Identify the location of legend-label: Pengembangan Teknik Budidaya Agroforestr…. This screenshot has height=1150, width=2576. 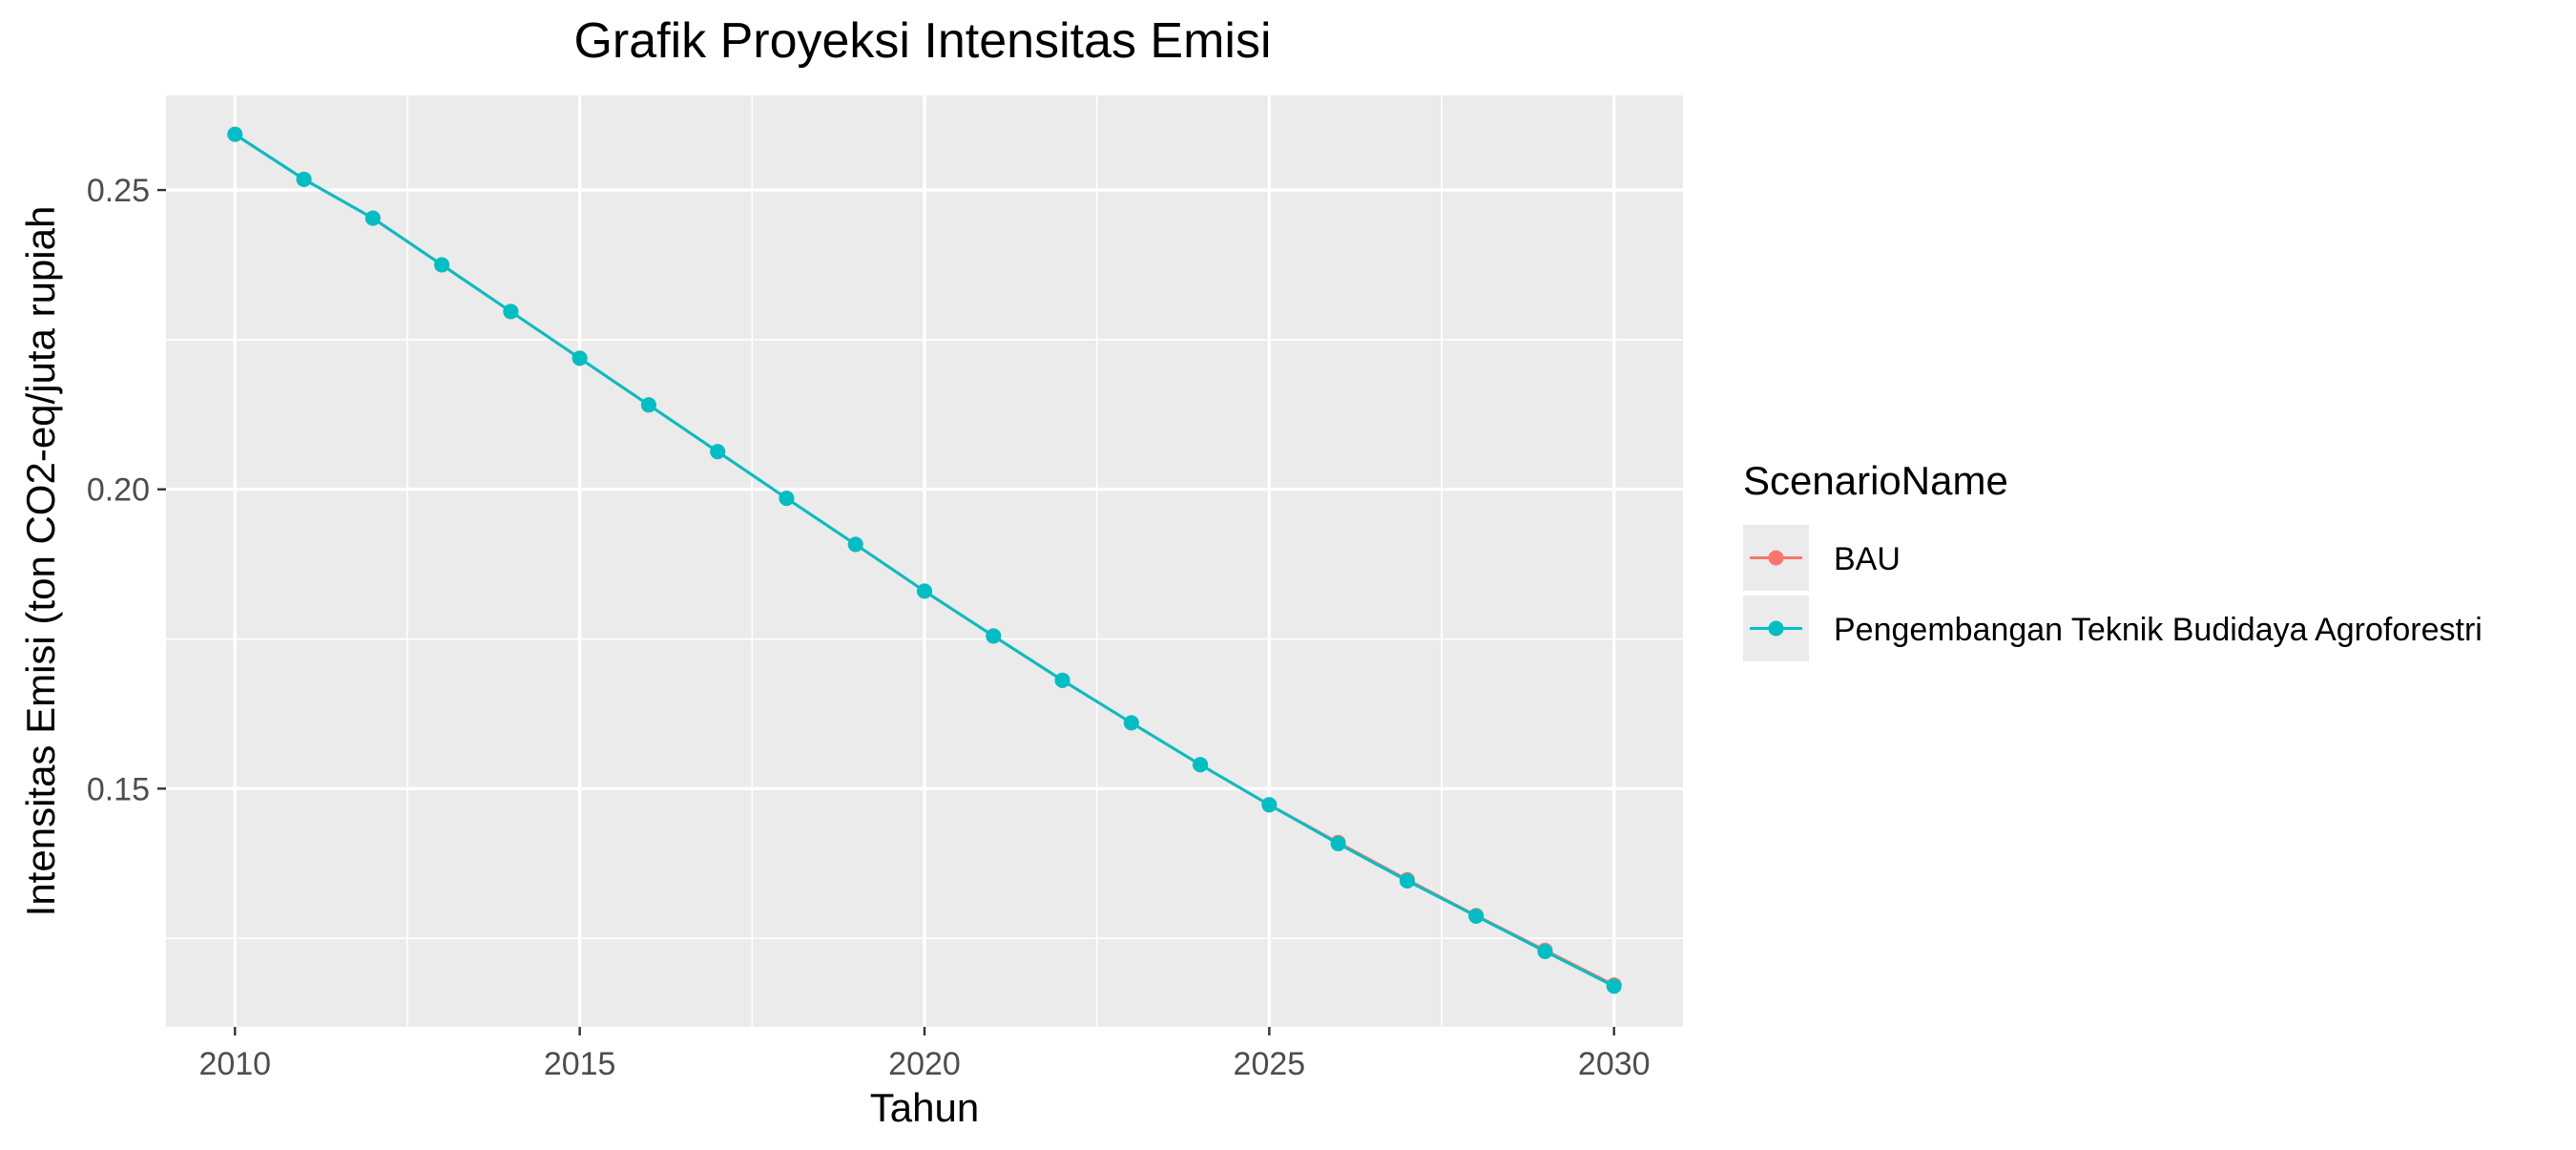
(2158, 630).